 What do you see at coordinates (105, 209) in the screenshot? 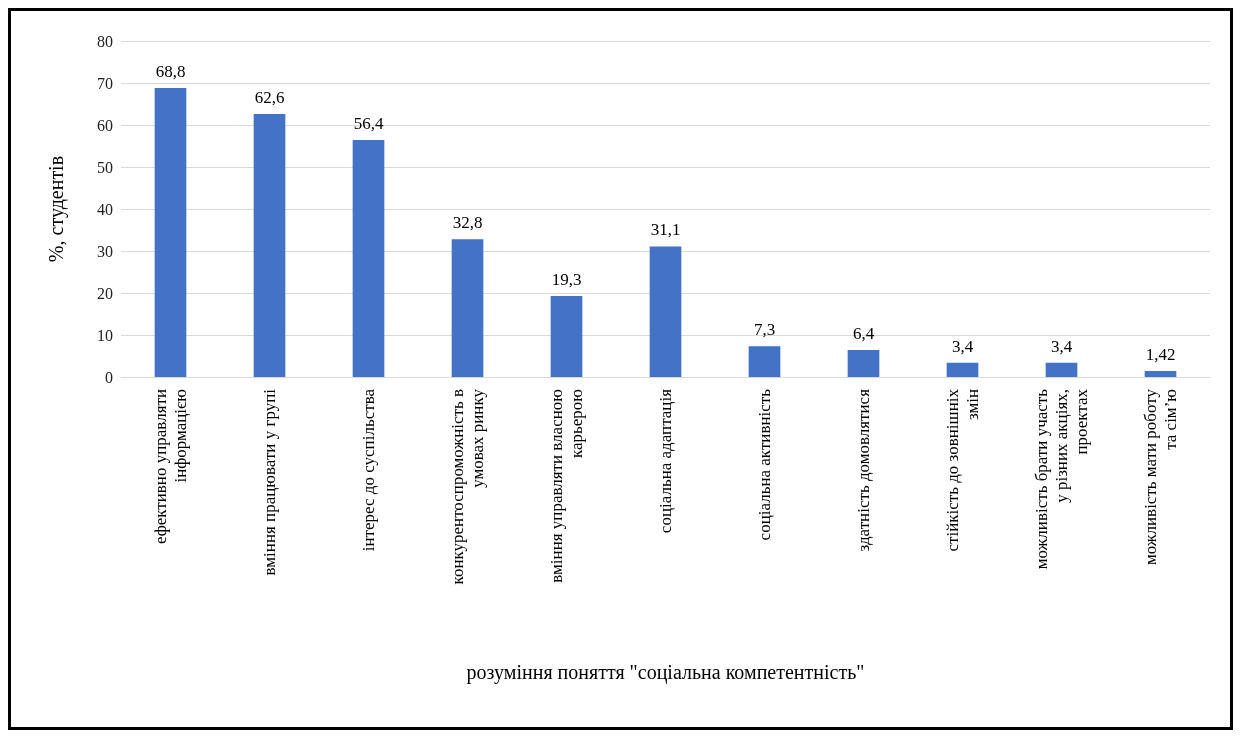
I see `y-tick-label: 40` at bounding box center [105, 209].